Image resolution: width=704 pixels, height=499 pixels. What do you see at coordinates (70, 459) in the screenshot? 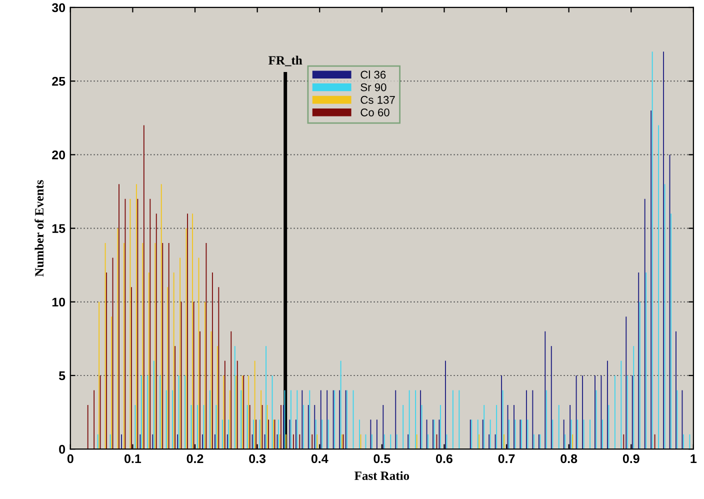
I see `x-tick-label: 0` at bounding box center [70, 459].